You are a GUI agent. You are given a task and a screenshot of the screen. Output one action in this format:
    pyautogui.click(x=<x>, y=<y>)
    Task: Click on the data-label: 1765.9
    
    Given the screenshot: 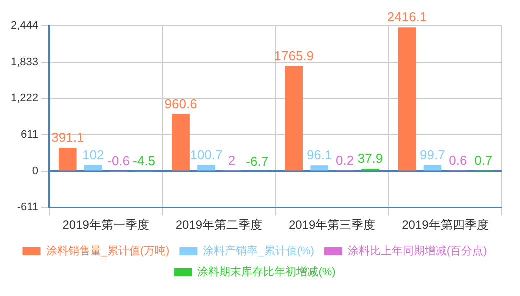 What is the action you would take?
    pyautogui.click(x=294, y=56)
    